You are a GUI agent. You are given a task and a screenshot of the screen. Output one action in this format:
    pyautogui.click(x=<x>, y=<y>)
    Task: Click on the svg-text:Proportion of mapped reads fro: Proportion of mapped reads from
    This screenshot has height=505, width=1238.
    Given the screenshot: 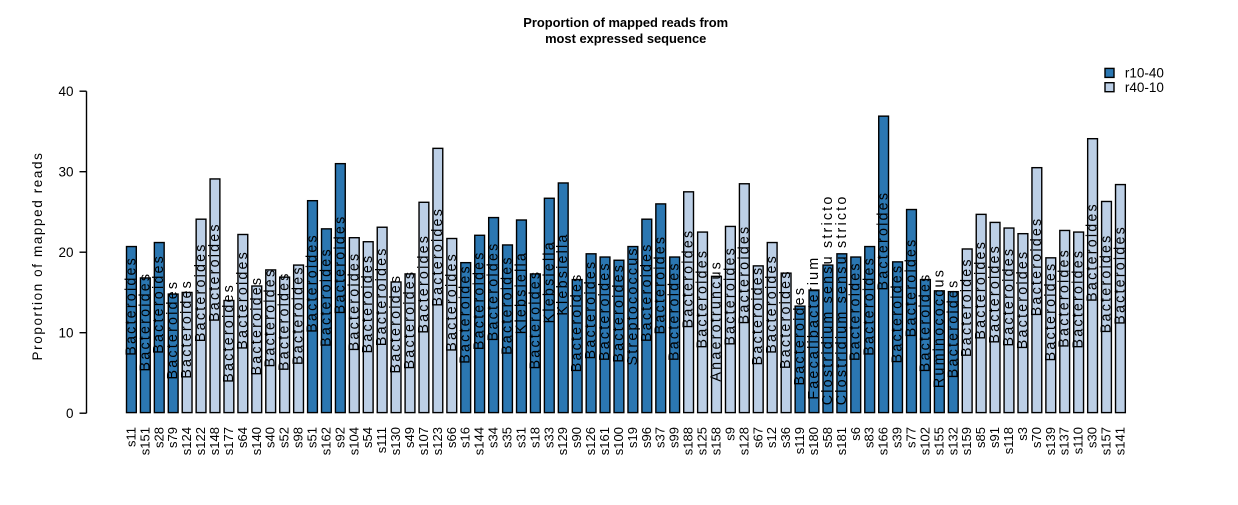 What is the action you would take?
    pyautogui.click(x=625, y=22)
    